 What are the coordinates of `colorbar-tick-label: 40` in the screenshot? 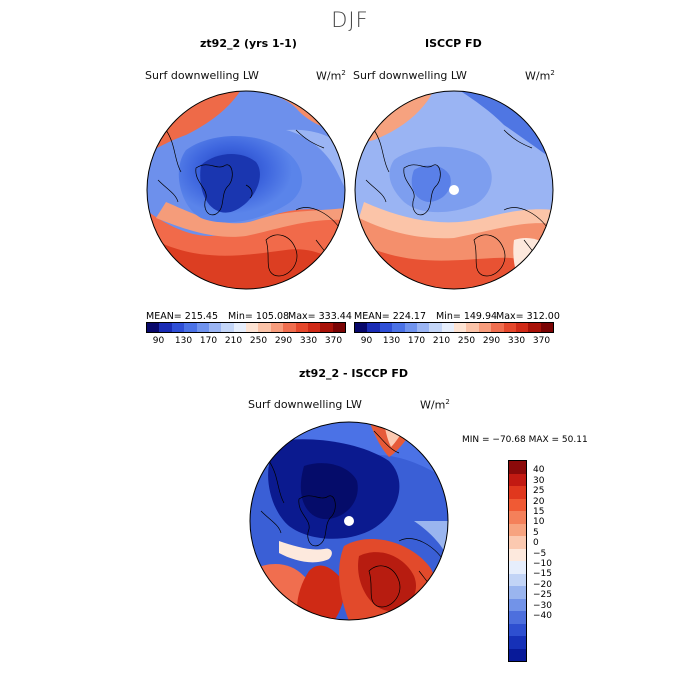 It's located at (539, 470).